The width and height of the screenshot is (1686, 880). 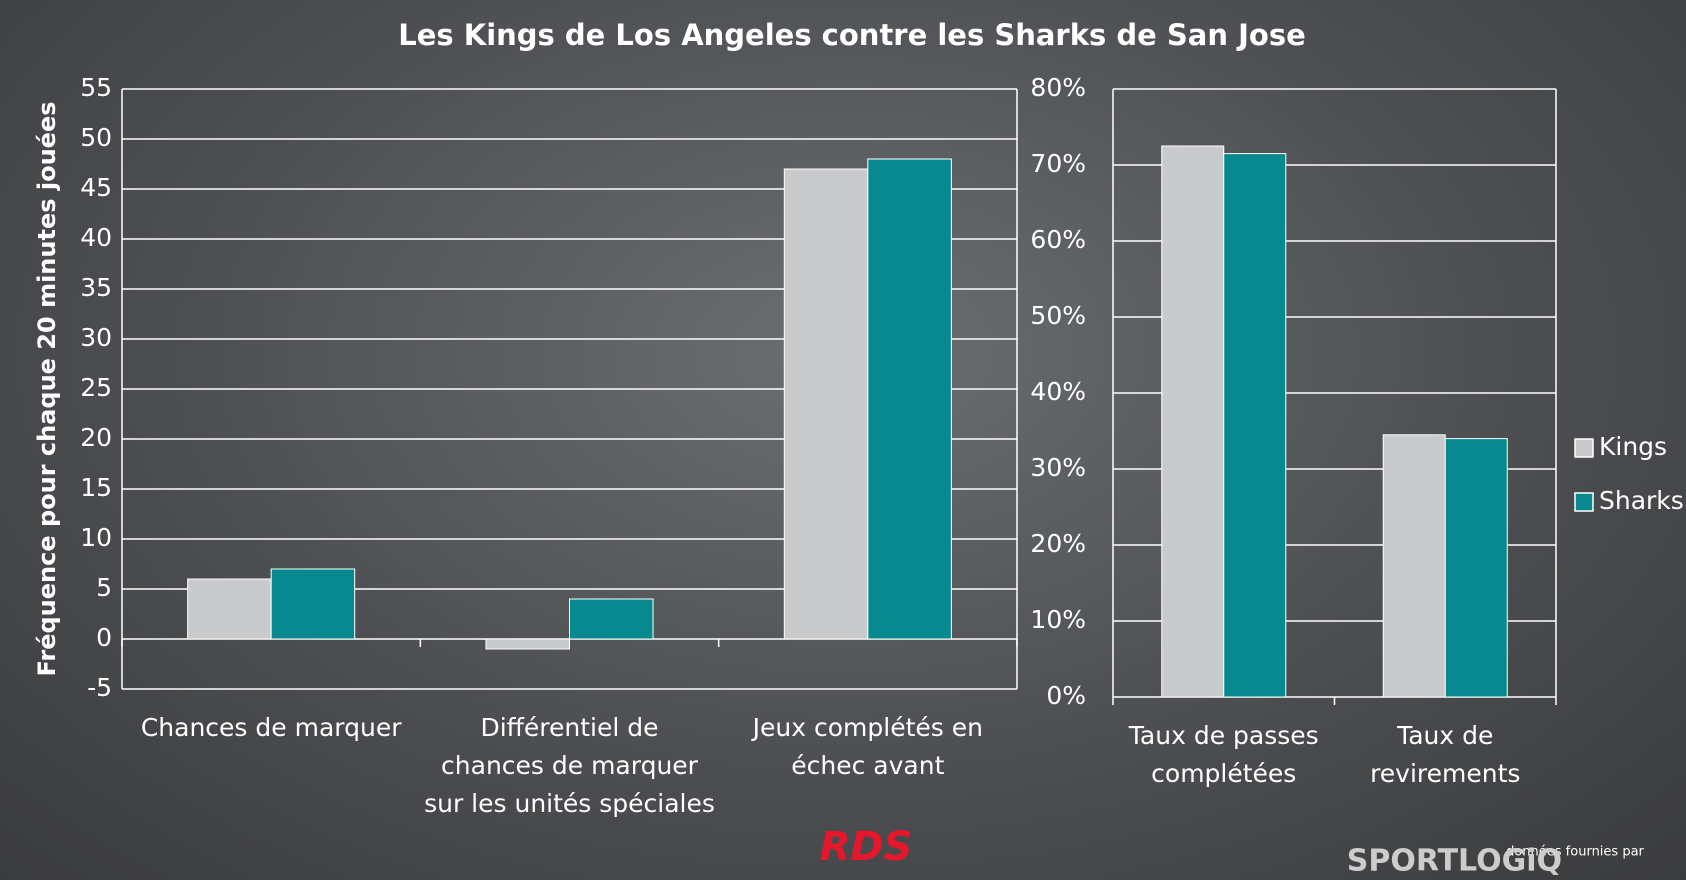 I want to click on y-tick-label: 50%, so click(x=1058, y=315).